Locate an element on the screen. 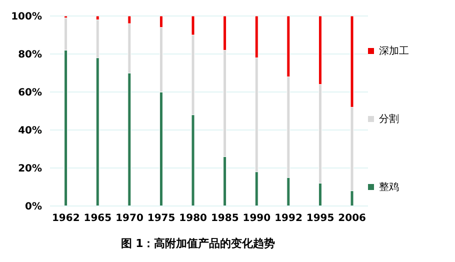  x-tick-label: 2006 is located at coordinates (352, 218).